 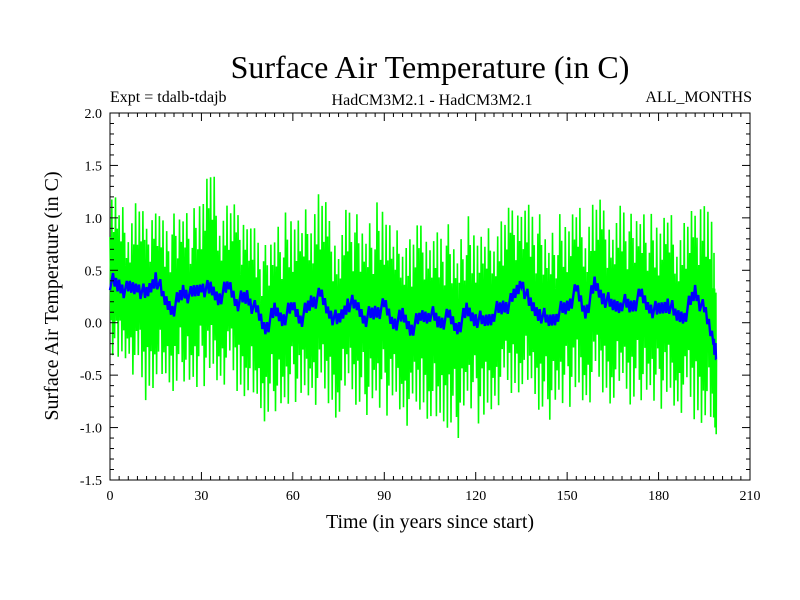 I want to click on series-smoothed-line, so click(x=413, y=316).